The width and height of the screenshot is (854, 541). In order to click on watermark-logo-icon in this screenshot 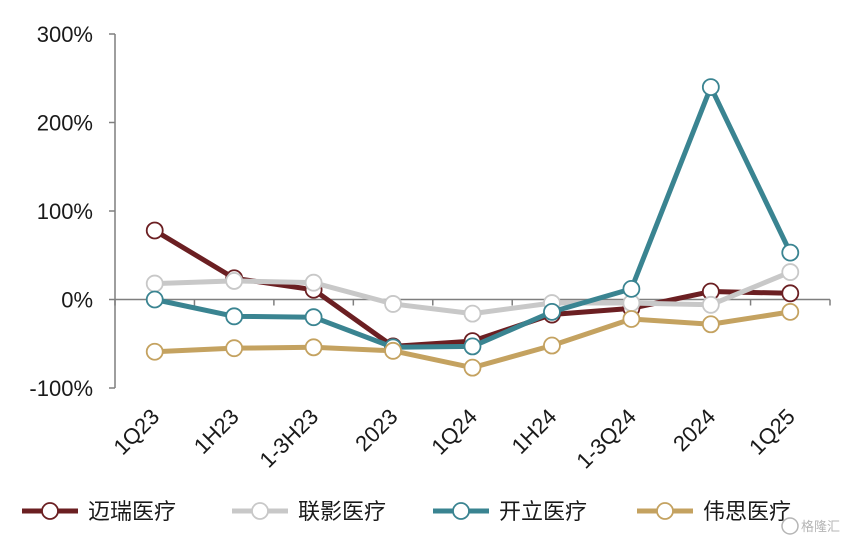, I will do `click(790, 526)`.